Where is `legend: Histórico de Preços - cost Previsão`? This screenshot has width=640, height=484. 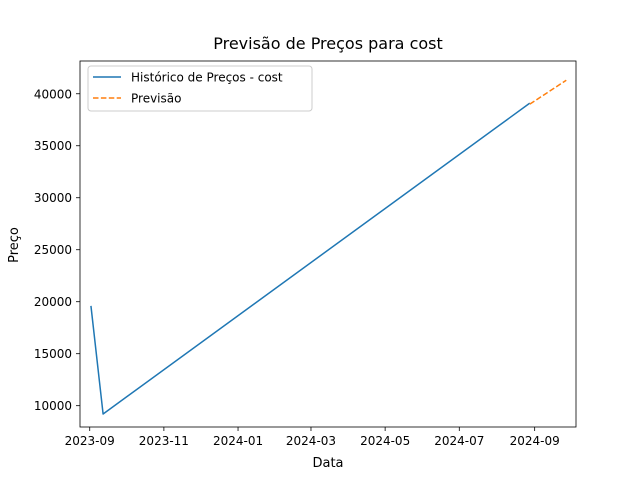
legend: Histórico de Preços - cost Previsão is located at coordinates (200, 88).